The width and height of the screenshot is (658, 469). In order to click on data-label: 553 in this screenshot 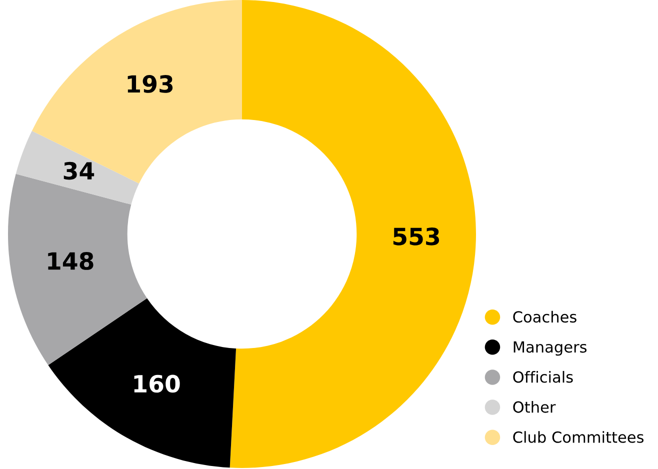, I will do `click(416, 237)`.